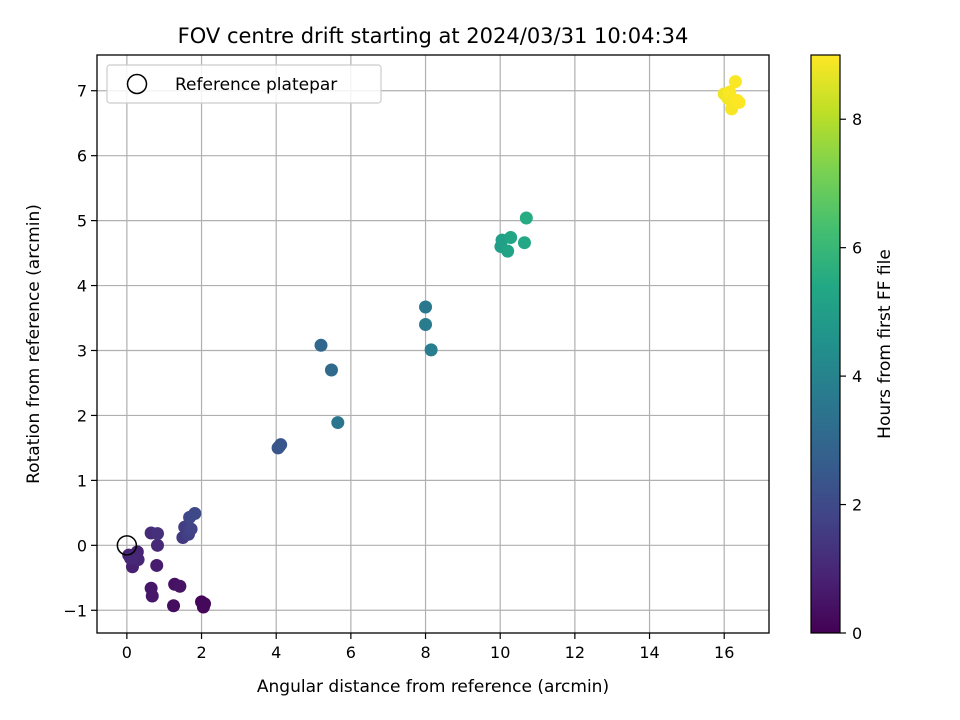 Image resolution: width=960 pixels, height=720 pixels. Describe the element at coordinates (256, 85) in the screenshot. I see `legend-label: Reference platepar` at that location.